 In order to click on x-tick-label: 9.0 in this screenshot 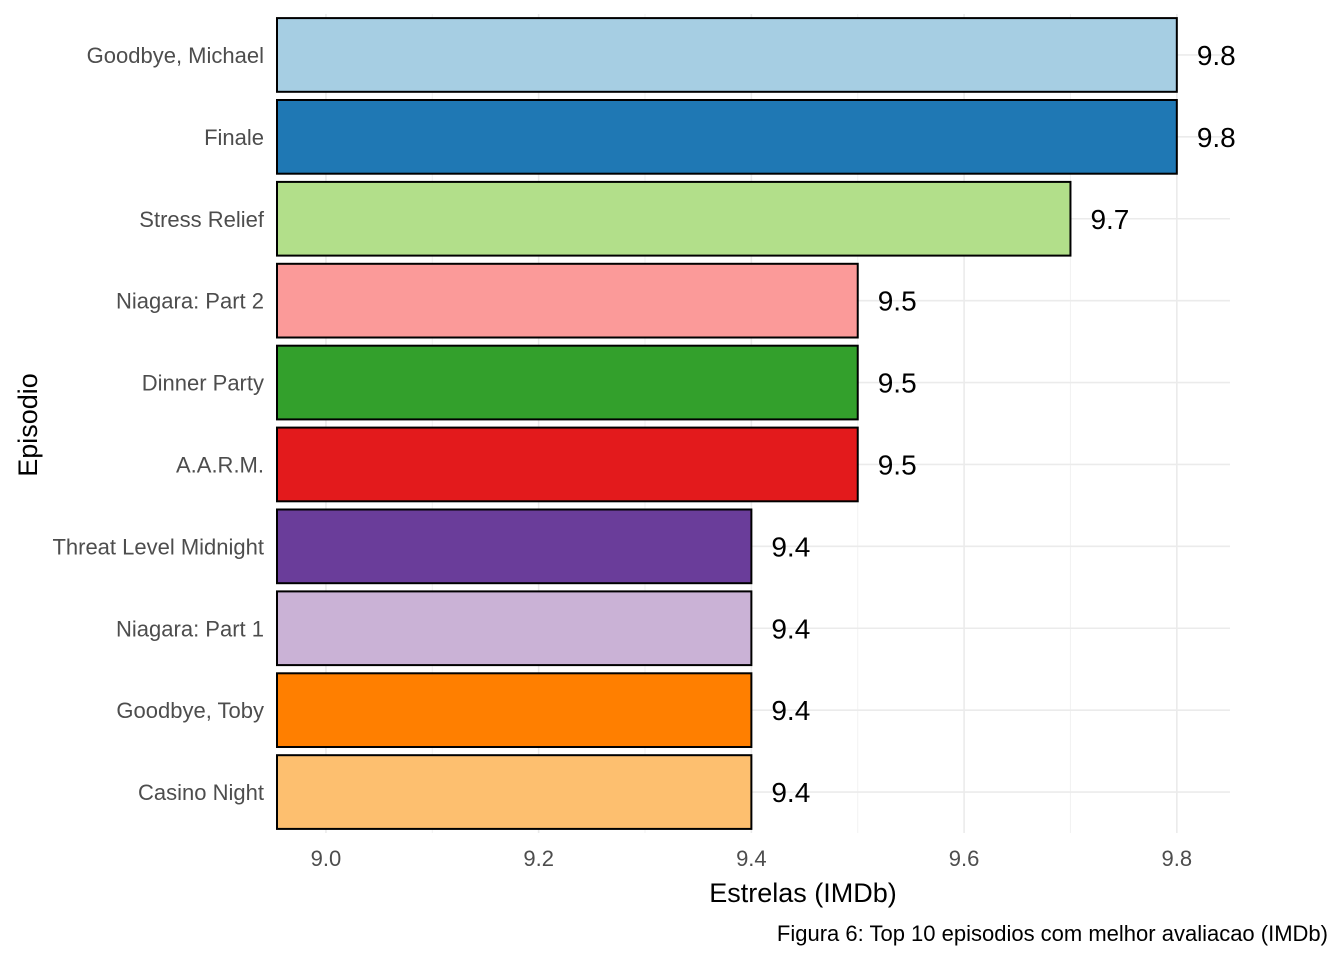, I will do `click(326, 858)`.